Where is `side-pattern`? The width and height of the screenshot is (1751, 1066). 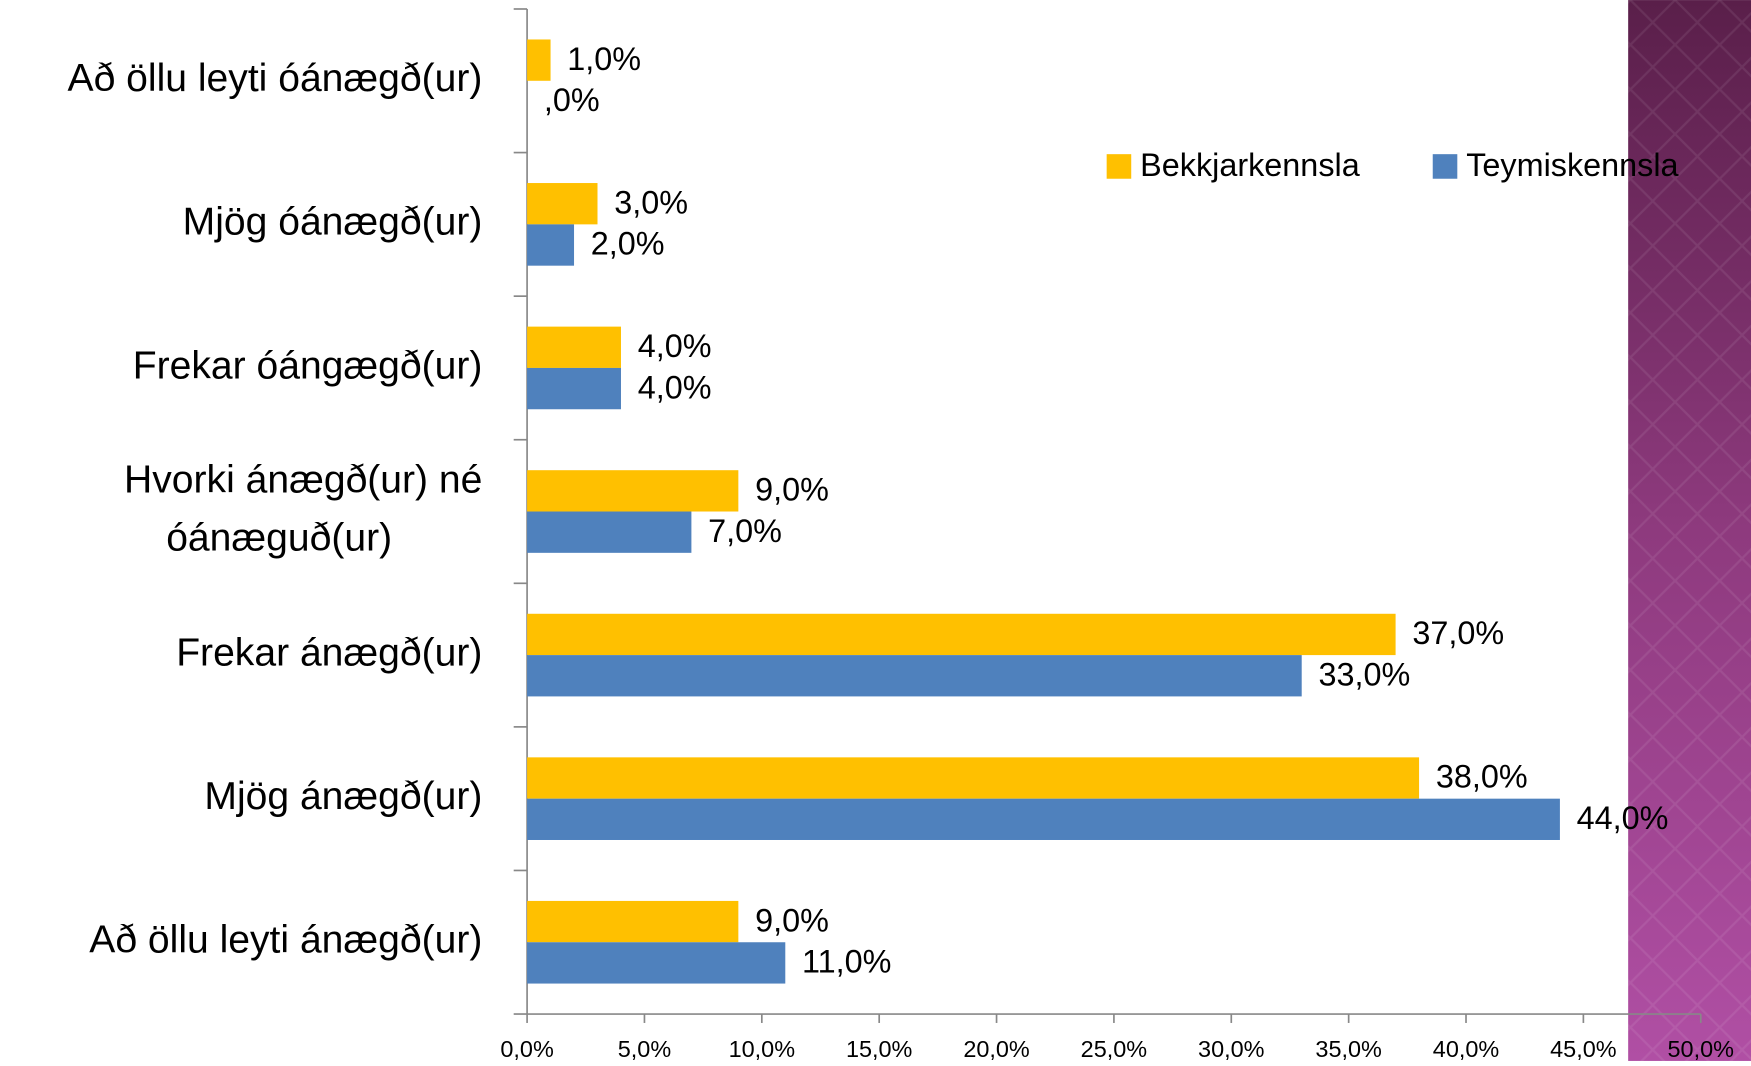 side-pattern is located at coordinates (1689, 530).